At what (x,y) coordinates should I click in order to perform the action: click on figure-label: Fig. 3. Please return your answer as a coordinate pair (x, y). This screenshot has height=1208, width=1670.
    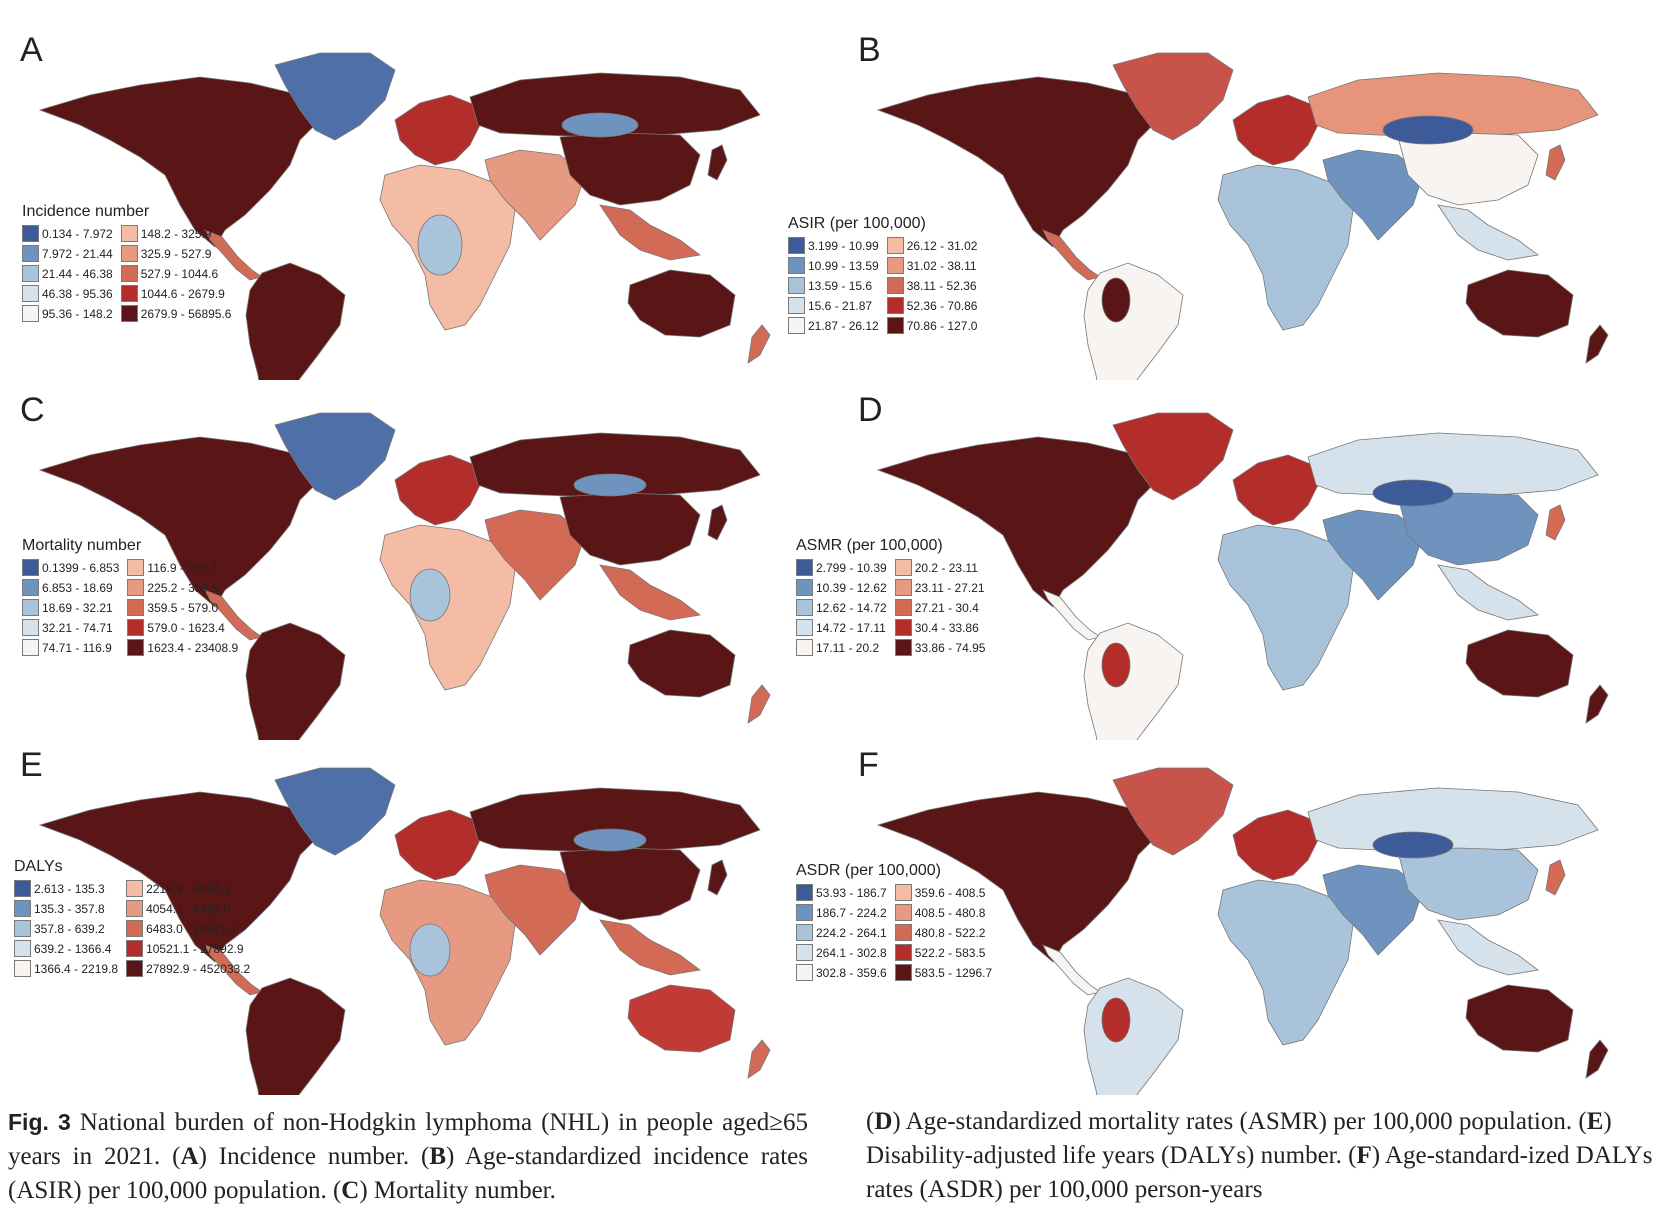
    Looking at the image, I should click on (39, 1122).